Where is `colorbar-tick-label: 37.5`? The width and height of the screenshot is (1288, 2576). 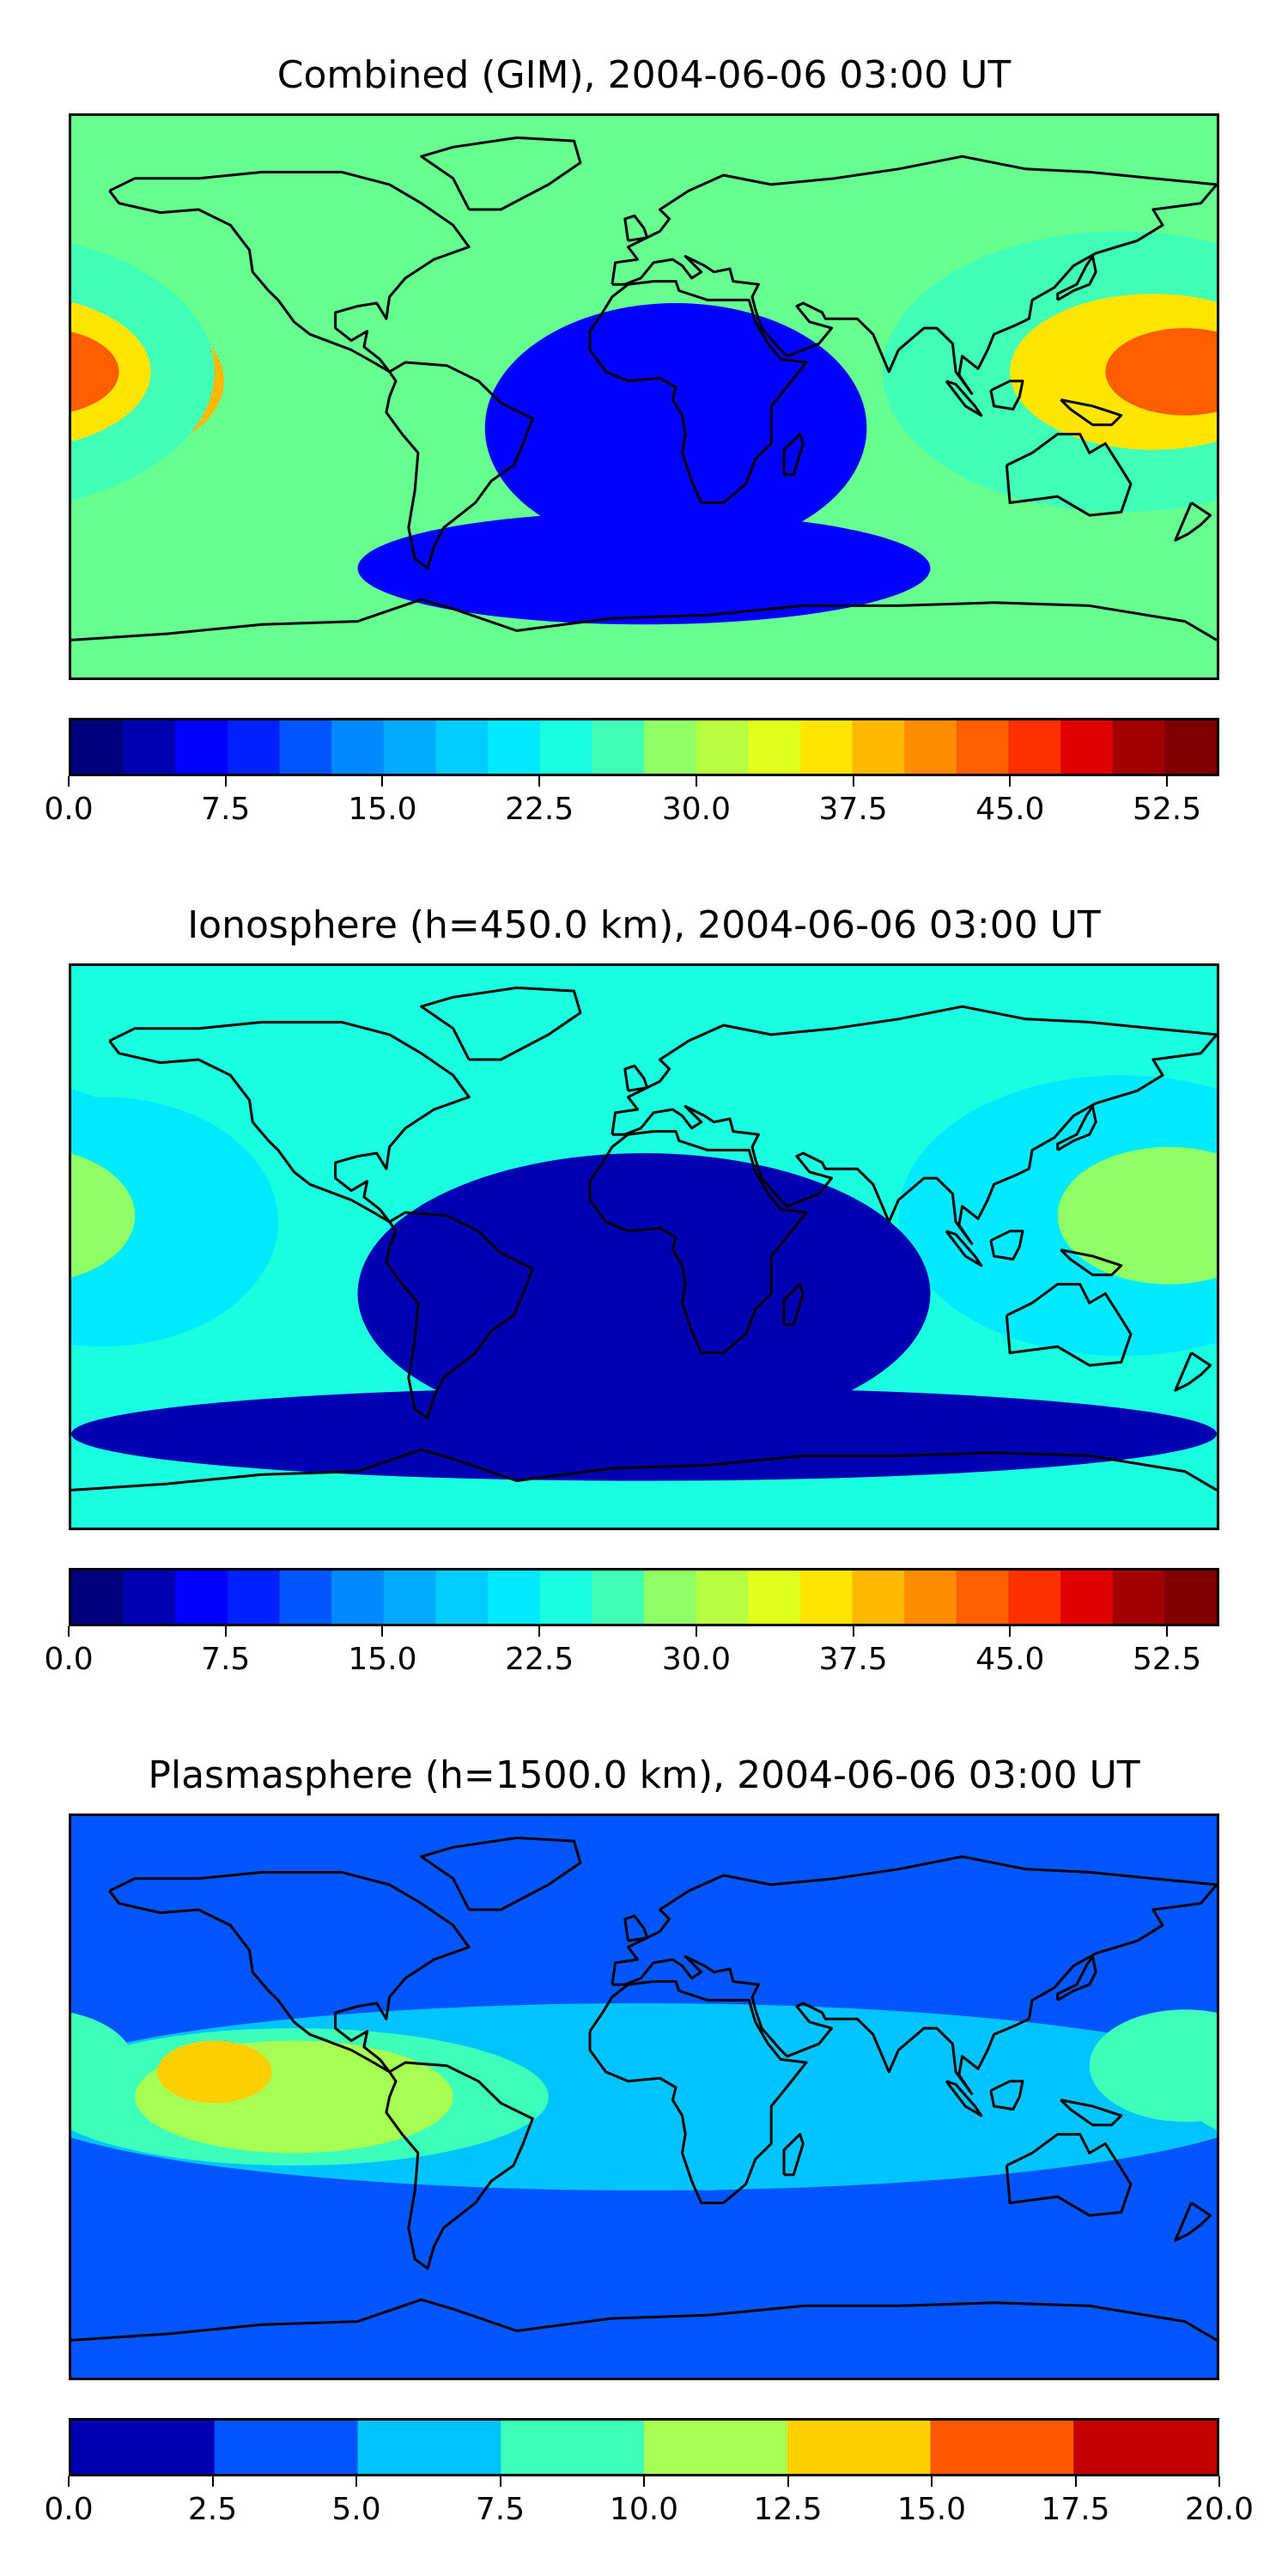 colorbar-tick-label: 37.5 is located at coordinates (853, 1660).